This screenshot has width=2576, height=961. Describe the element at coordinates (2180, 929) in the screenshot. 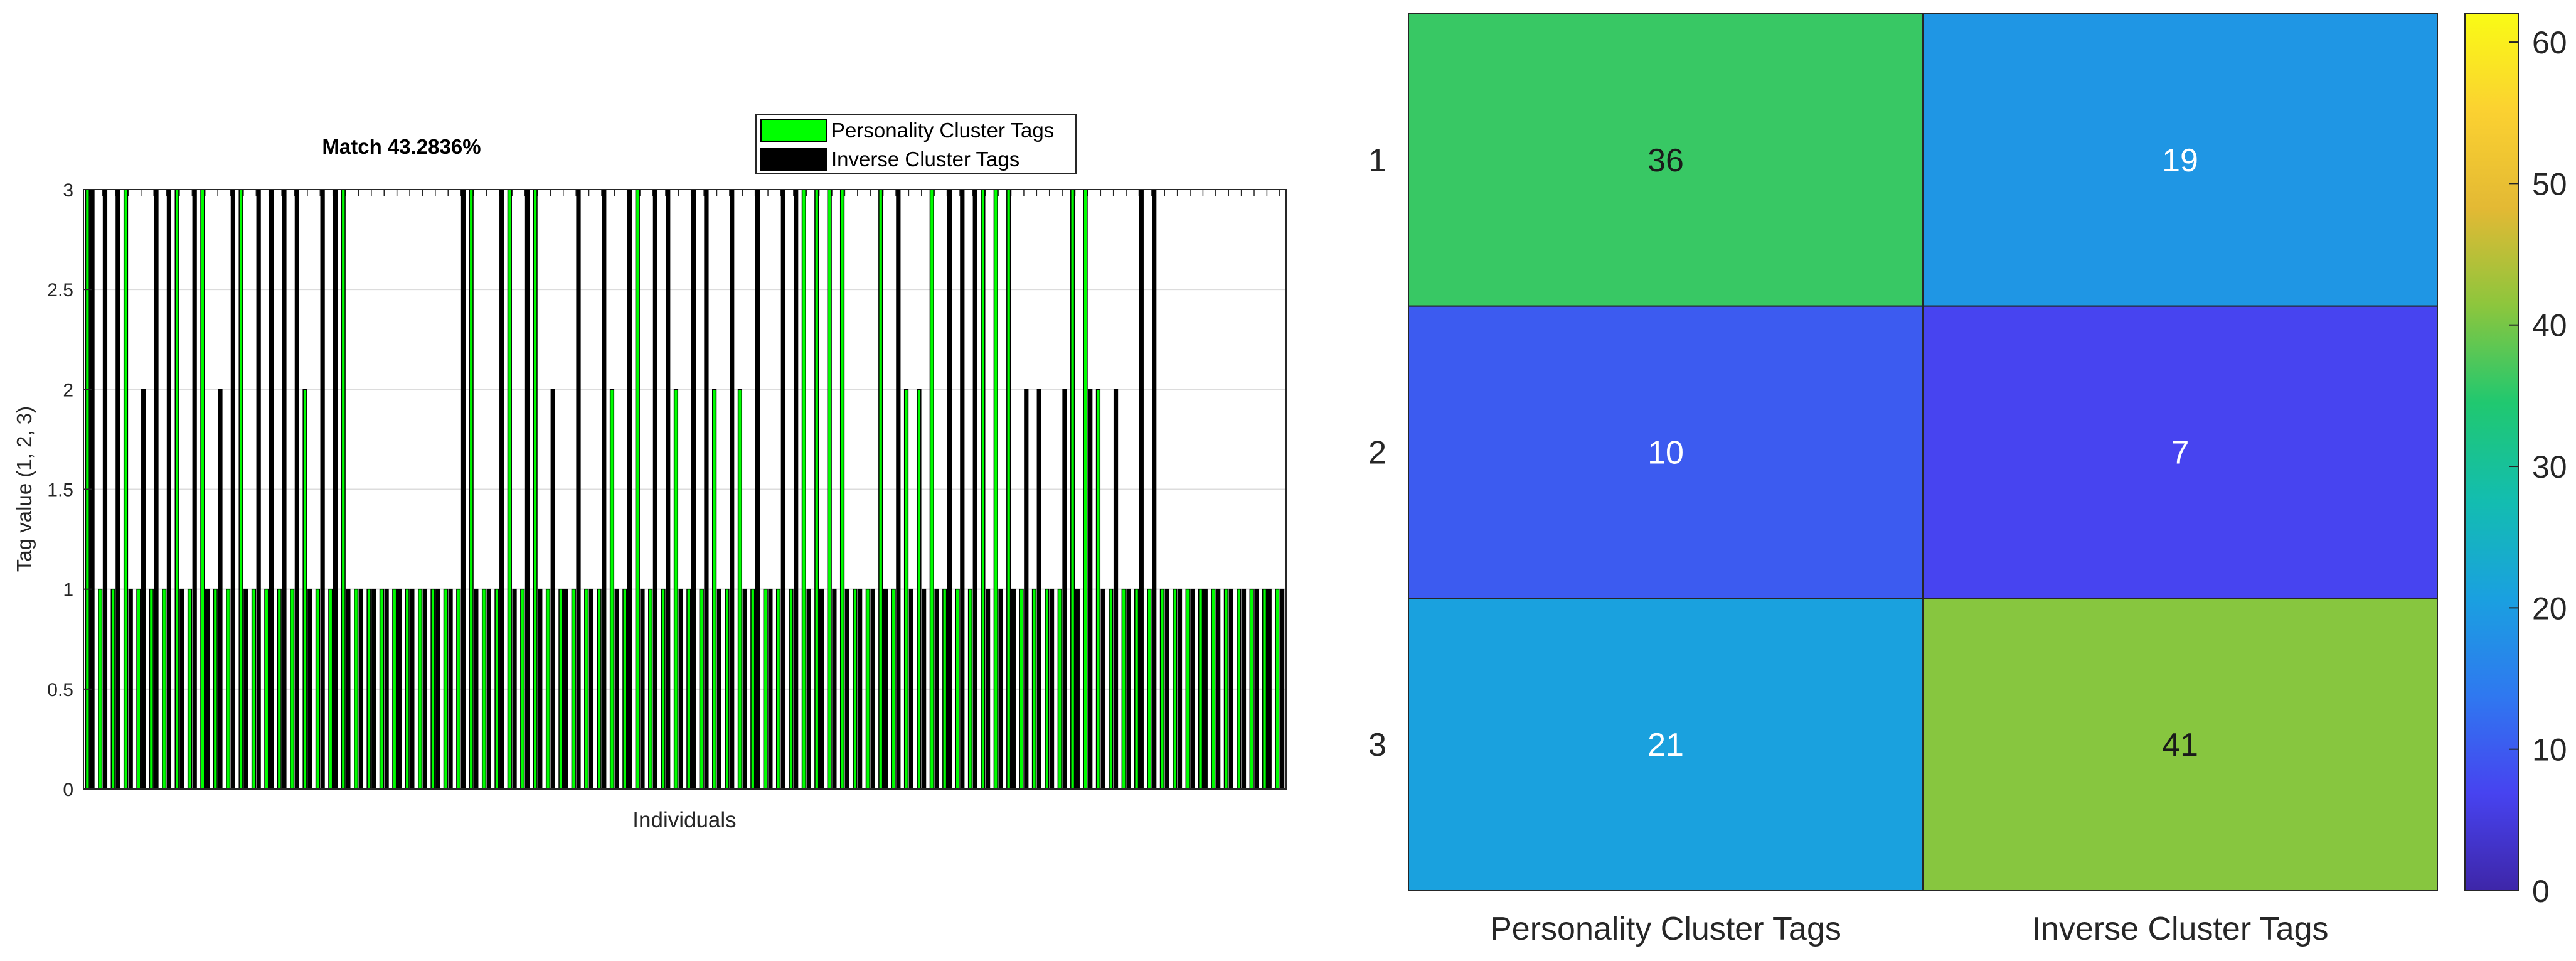

I see `heatmap-column-label: Inverse Cluster Tags` at that location.